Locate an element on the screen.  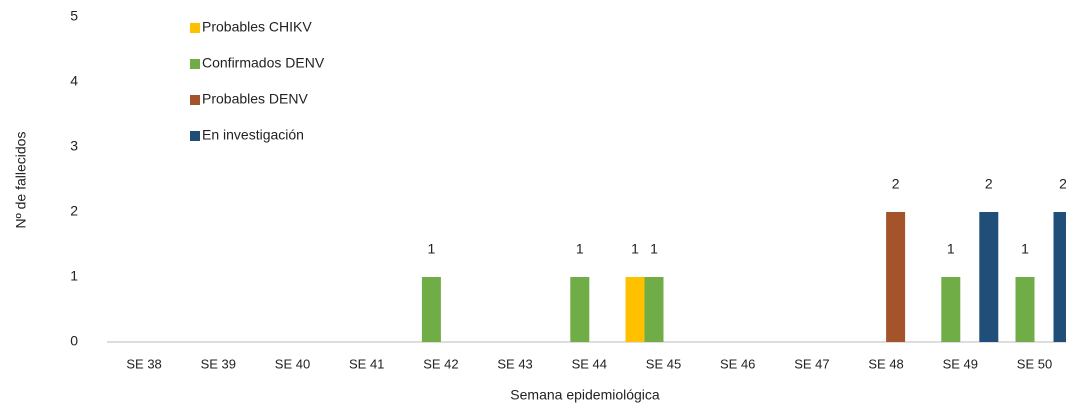
y-tick-label: 0 is located at coordinates (74, 341).